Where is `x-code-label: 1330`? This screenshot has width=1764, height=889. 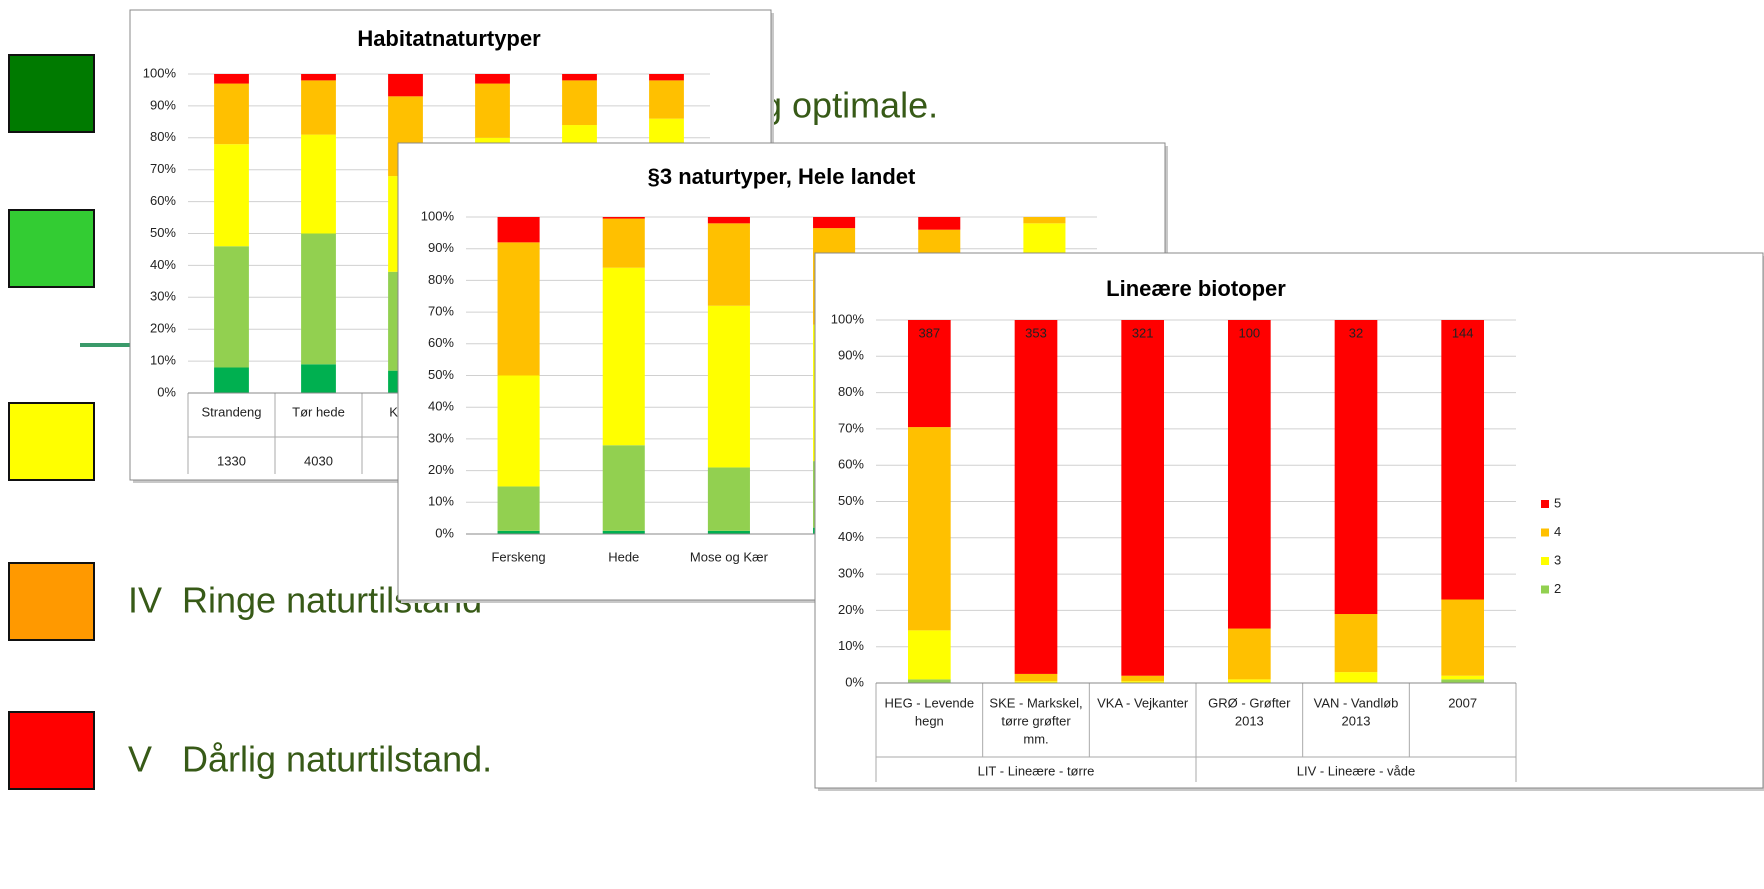 x-code-label: 1330 is located at coordinates (231, 460).